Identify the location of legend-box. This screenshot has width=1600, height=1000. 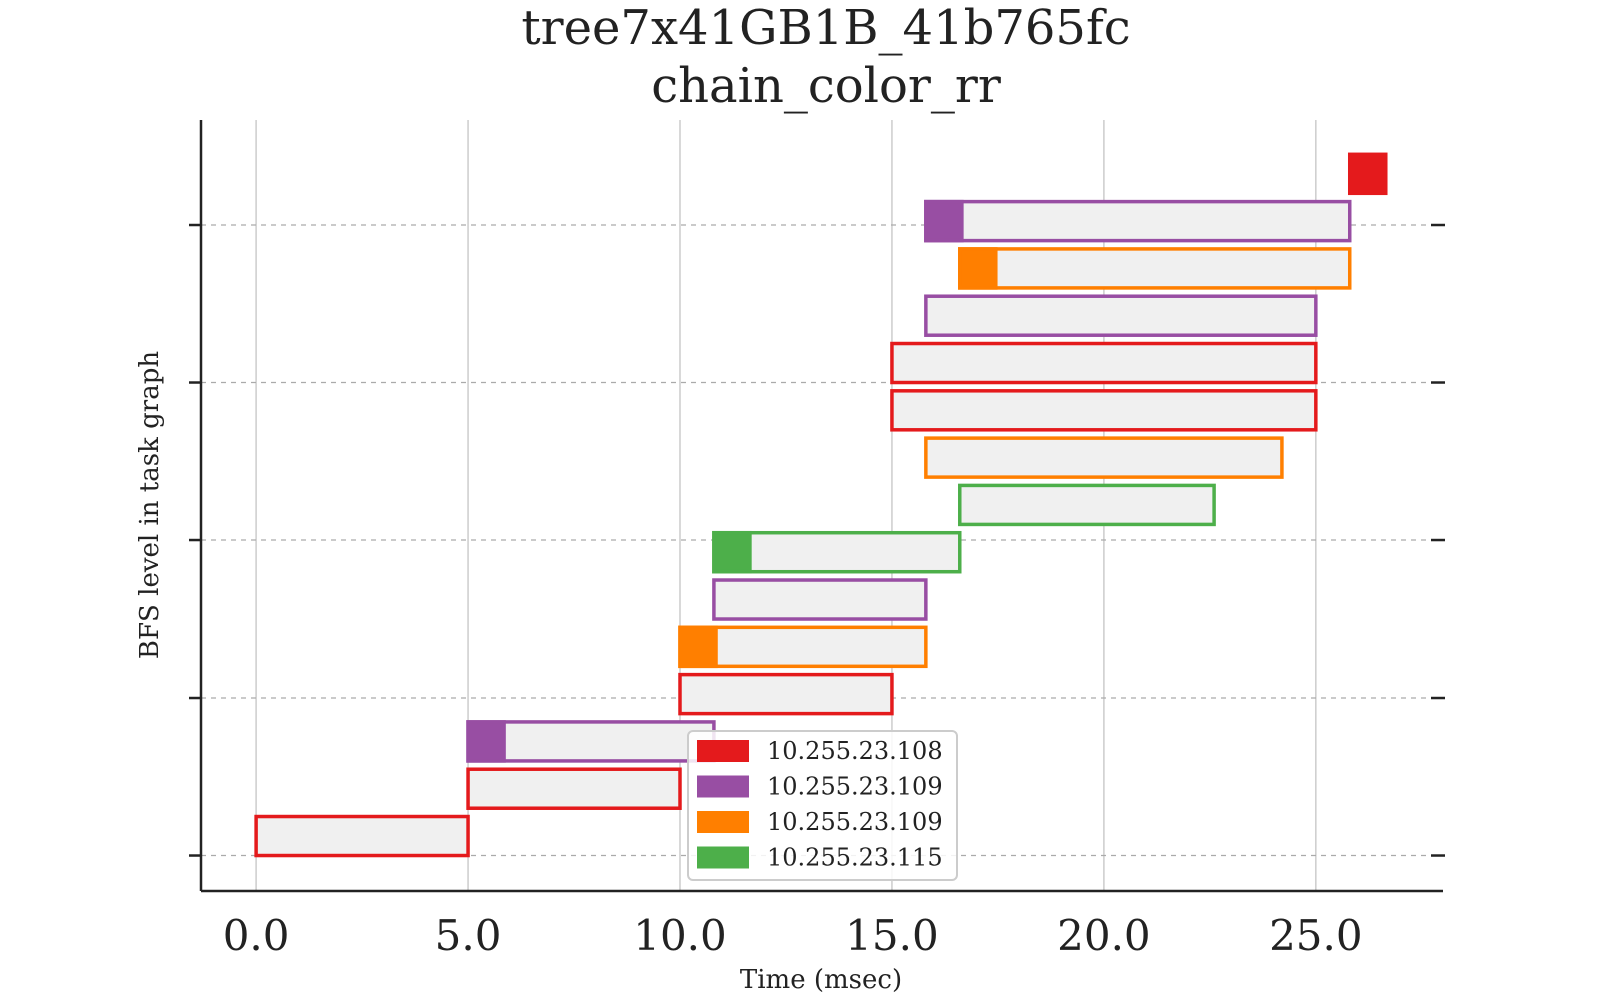
(822, 805).